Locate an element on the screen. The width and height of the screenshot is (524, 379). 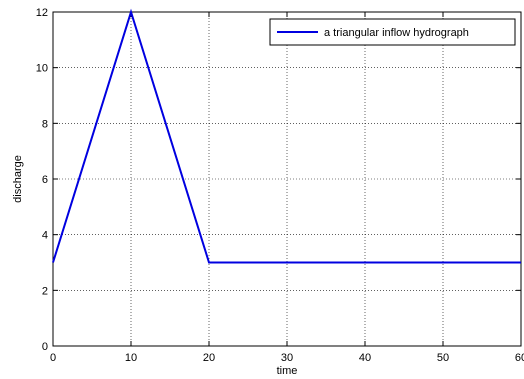
y-tick-label: 4 is located at coordinates (45, 236).